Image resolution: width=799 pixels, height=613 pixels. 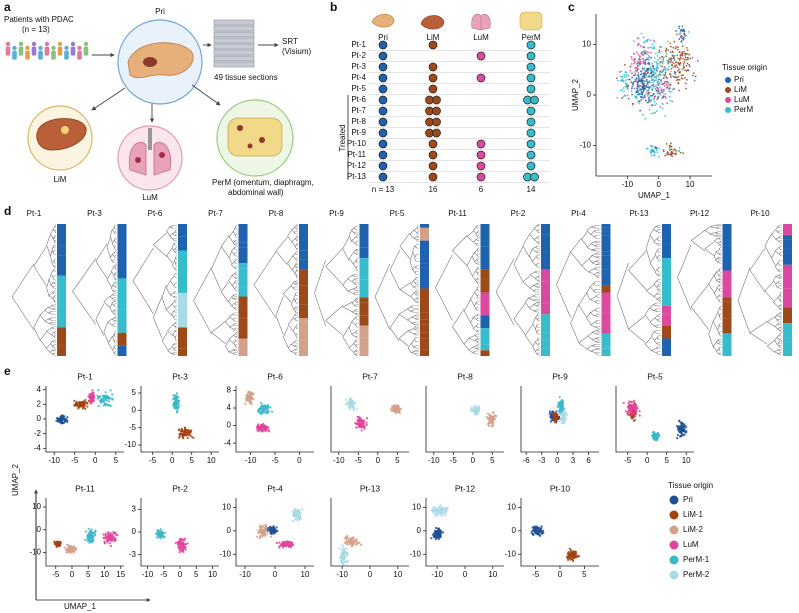 What do you see at coordinates (133, 554) in the screenshot?
I see `y-tick-label: -3` at bounding box center [133, 554].